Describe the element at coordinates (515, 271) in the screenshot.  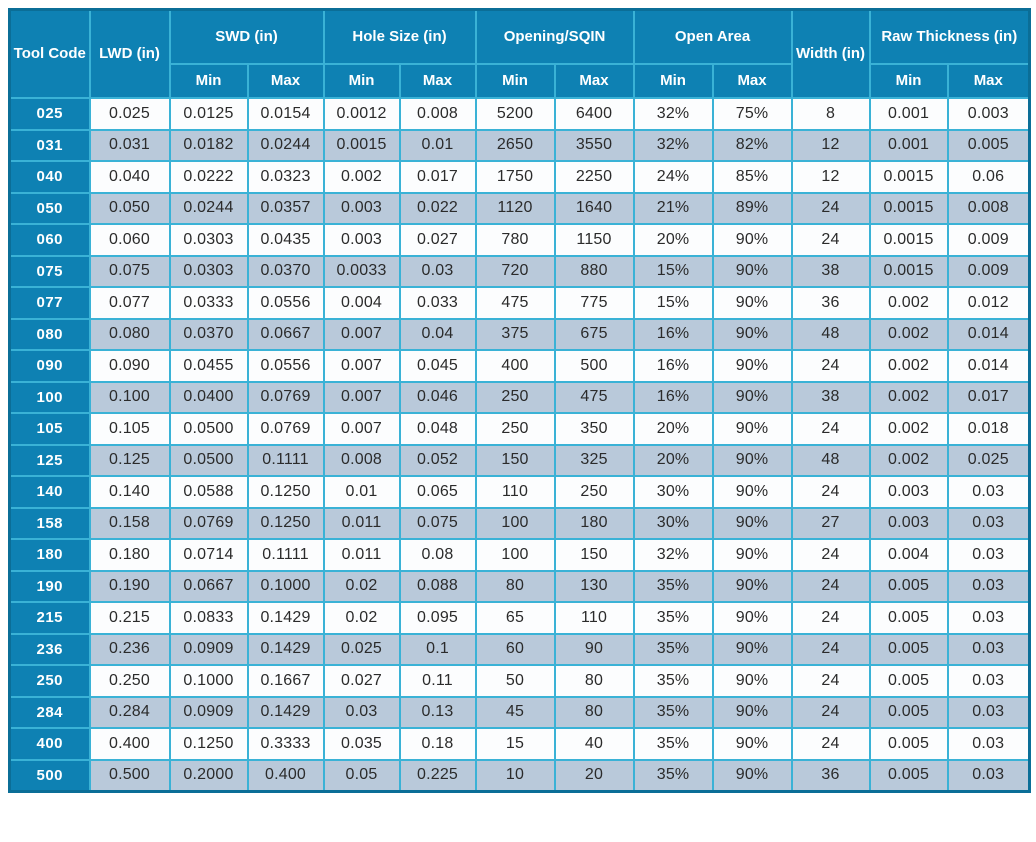
I see `data-cell: 720` at that location.